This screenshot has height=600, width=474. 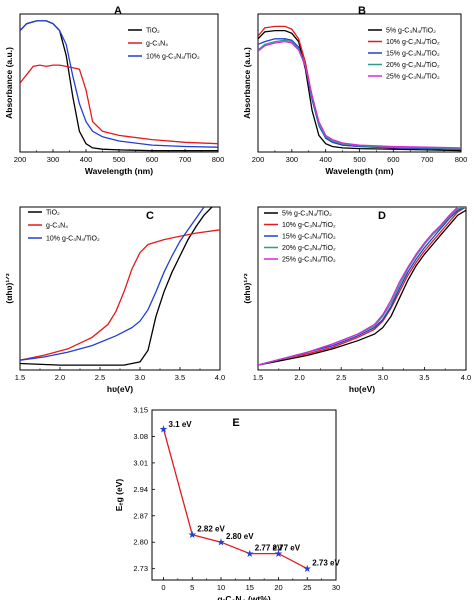 What do you see at coordinates (140, 542) in the screenshot?
I see `y-tick-label: 2.80` at bounding box center [140, 542].